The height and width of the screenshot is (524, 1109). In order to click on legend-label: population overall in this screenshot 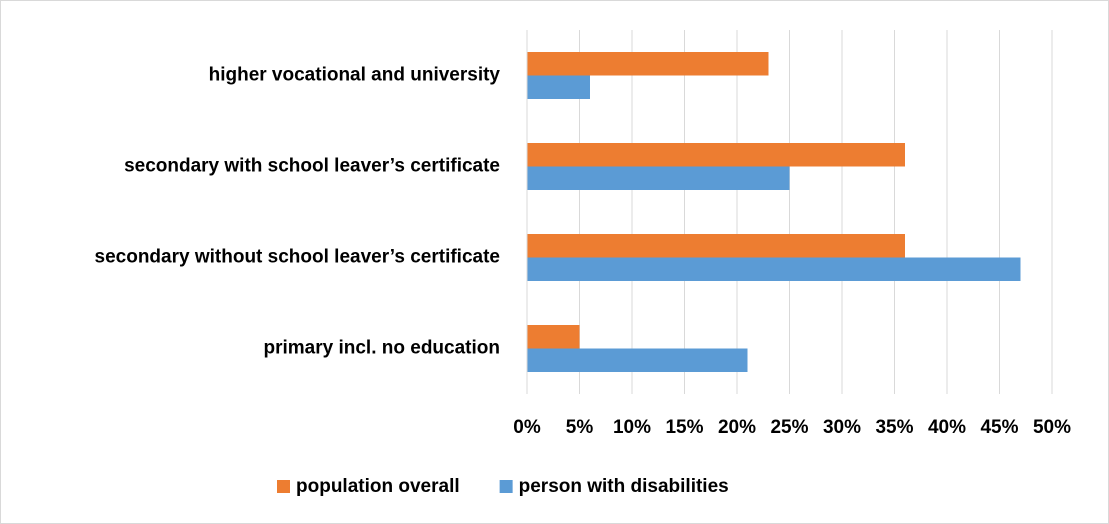, I will do `click(378, 486)`.